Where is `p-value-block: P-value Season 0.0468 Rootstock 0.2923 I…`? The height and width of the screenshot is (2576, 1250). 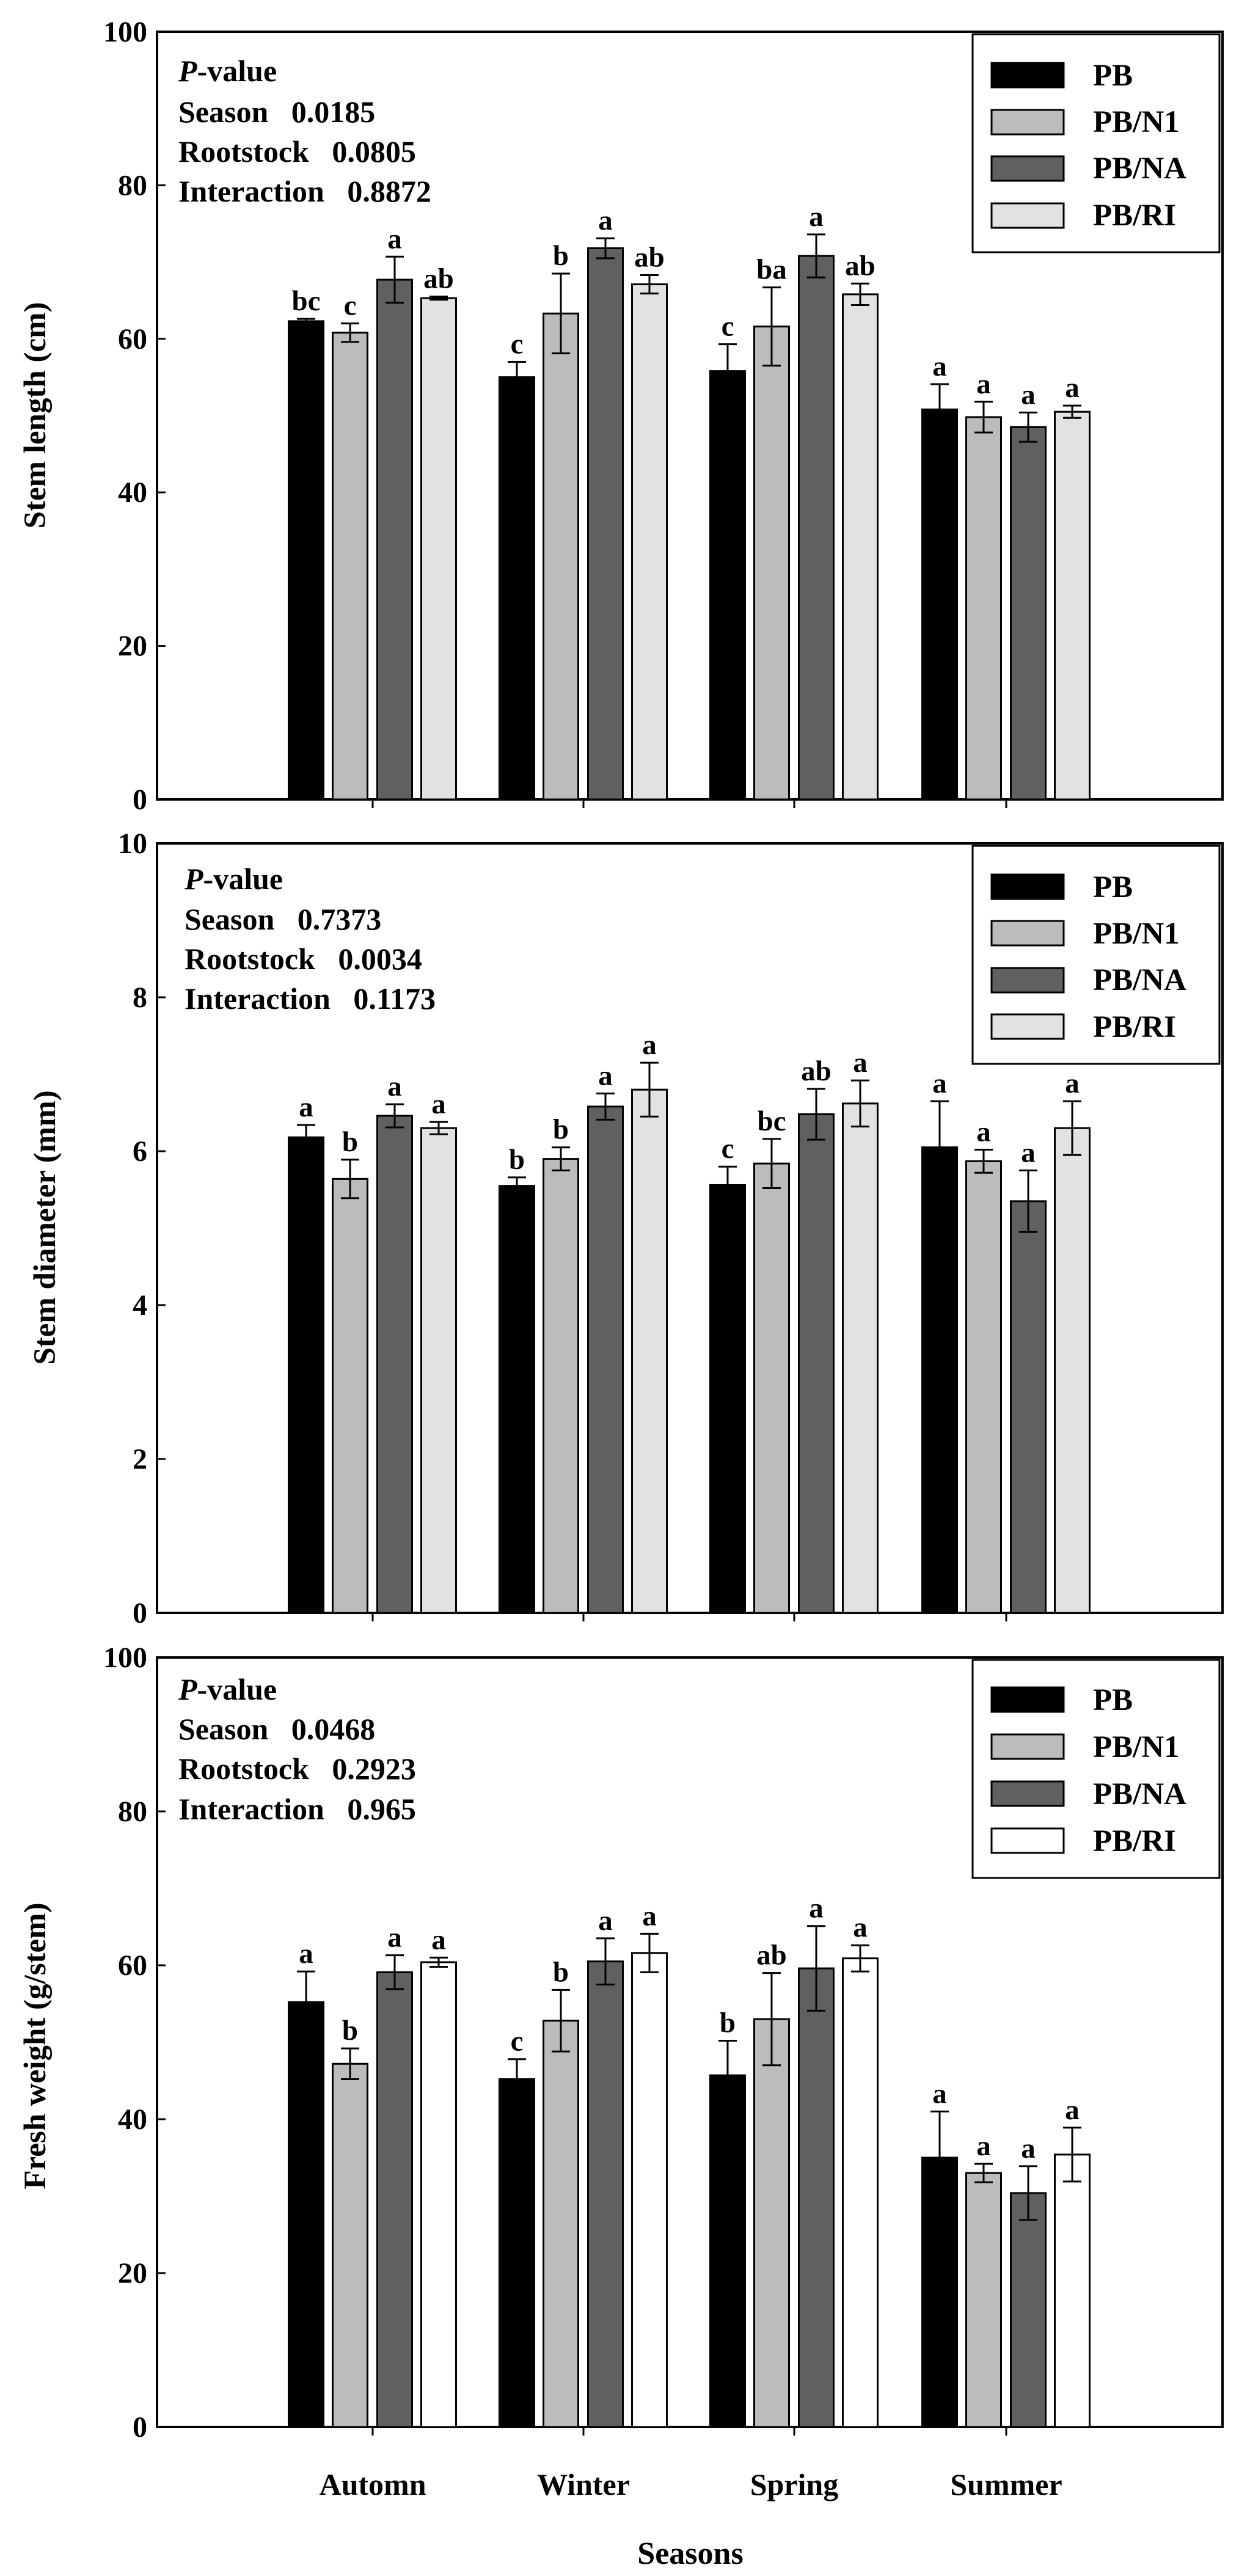
p-value-block: P-value Season 0.0468 Rootstock 0.2923 I… is located at coordinates (297, 1749).